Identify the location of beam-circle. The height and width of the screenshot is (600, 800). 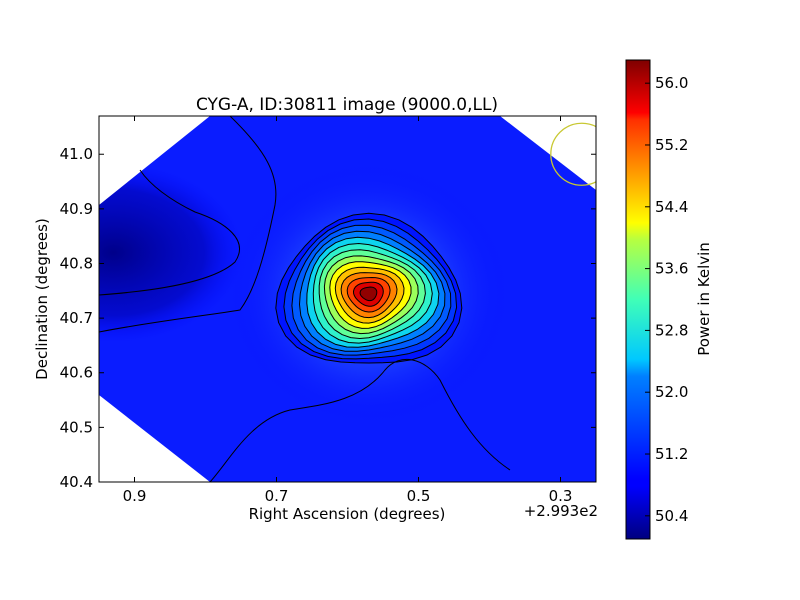
(573, 154).